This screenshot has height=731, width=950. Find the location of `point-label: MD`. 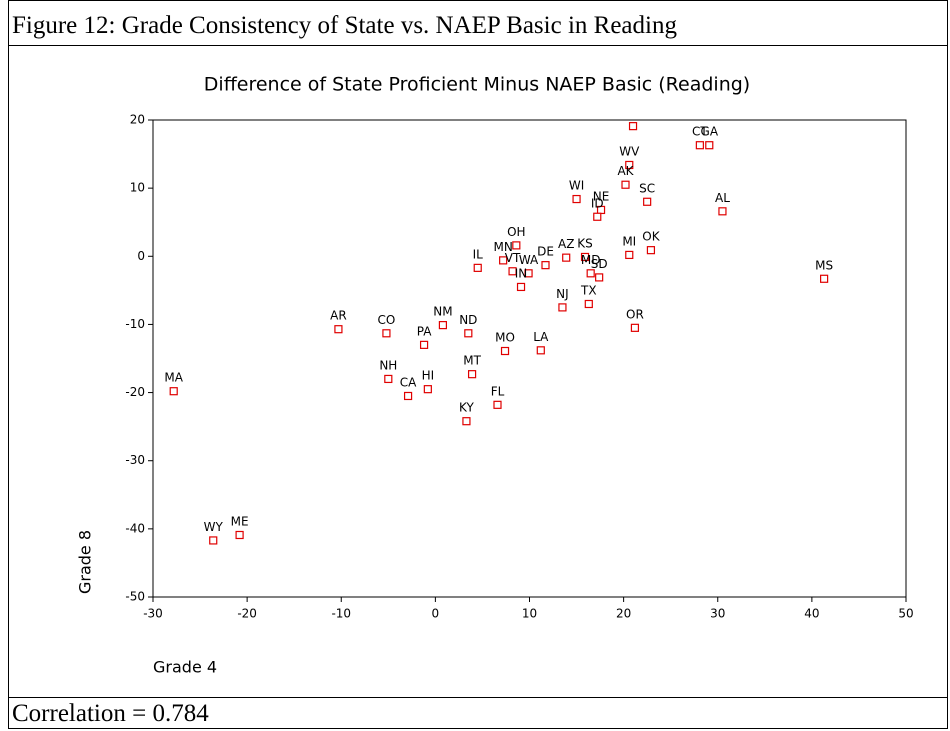

point-label: MD is located at coordinates (591, 260).